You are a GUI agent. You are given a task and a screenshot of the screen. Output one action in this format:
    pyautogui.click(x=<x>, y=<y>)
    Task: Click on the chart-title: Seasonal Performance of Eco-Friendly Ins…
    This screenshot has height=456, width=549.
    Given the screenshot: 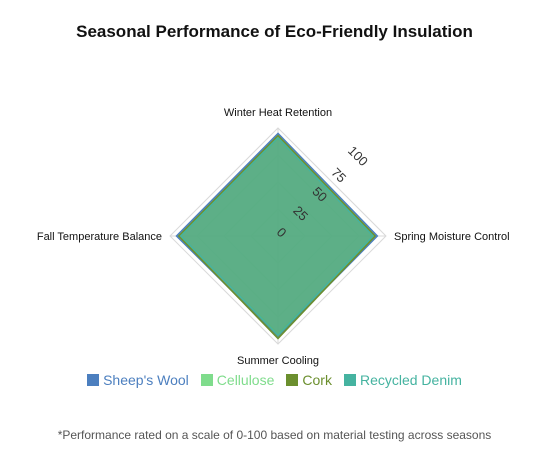 What is the action you would take?
    pyautogui.click(x=274, y=31)
    